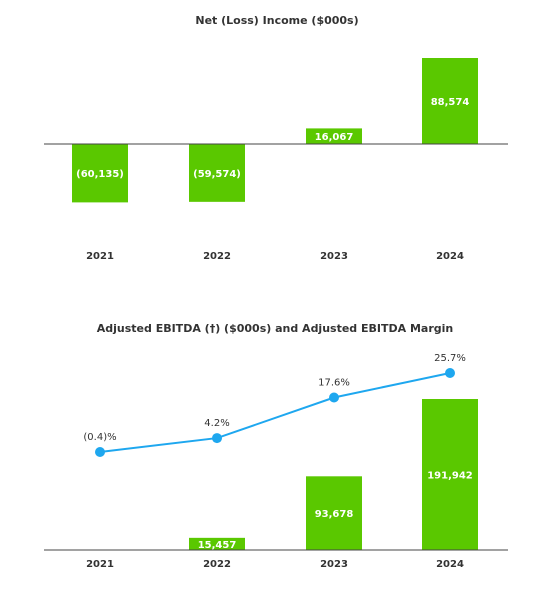 Image resolution: width=554 pixels, height=591 pixels. I want to click on ebitda-margin-label-2024: 25.7%, so click(450, 358).